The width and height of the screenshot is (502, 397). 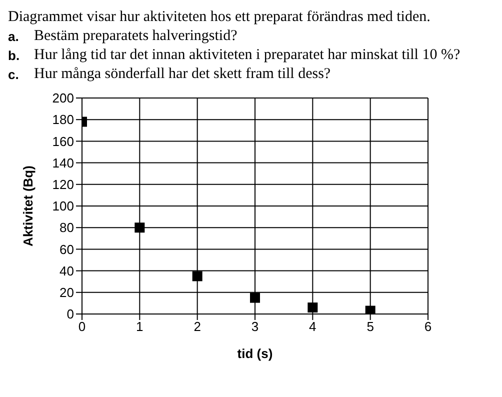 I want to click on x-tick-label: 5, so click(x=370, y=326).